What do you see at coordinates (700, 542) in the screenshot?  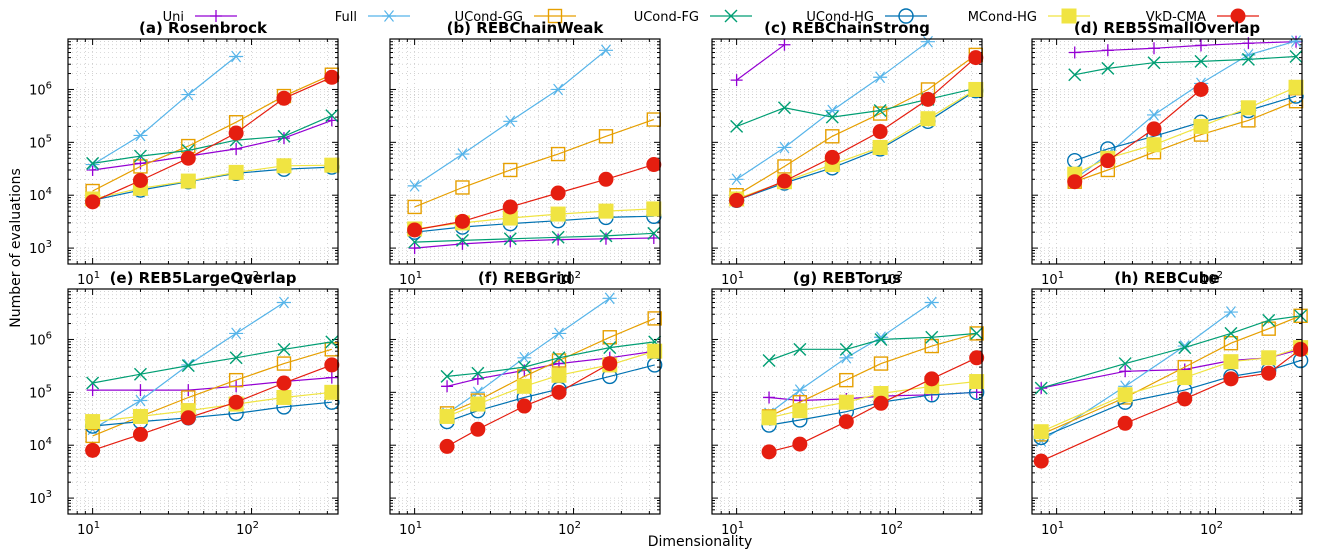 I see `x-axis-label: Dimensionality` at bounding box center [700, 542].